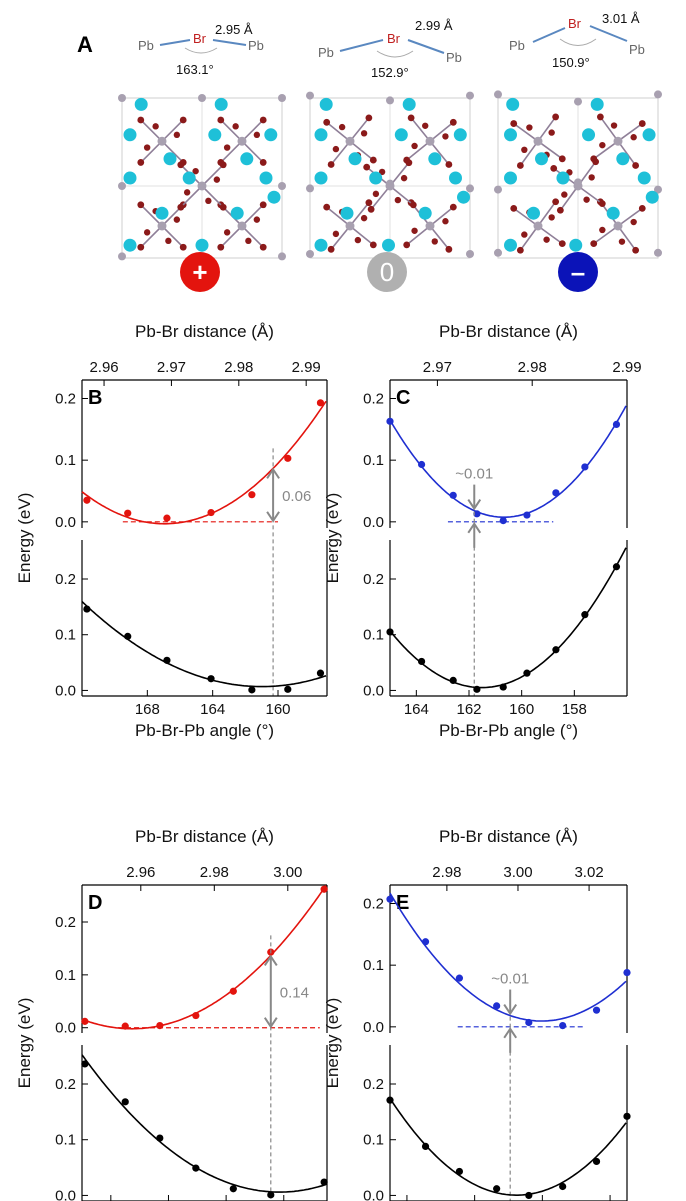  I want to click on lower-subplot: 1641601561520.00.10.2, so click(191, 1123).